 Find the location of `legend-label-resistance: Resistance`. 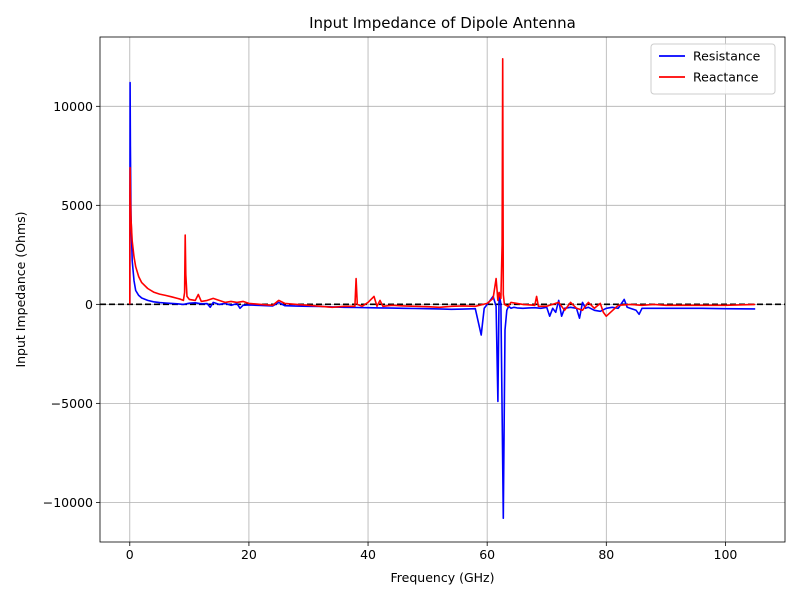

legend-label-resistance: Resistance is located at coordinates (727, 56).